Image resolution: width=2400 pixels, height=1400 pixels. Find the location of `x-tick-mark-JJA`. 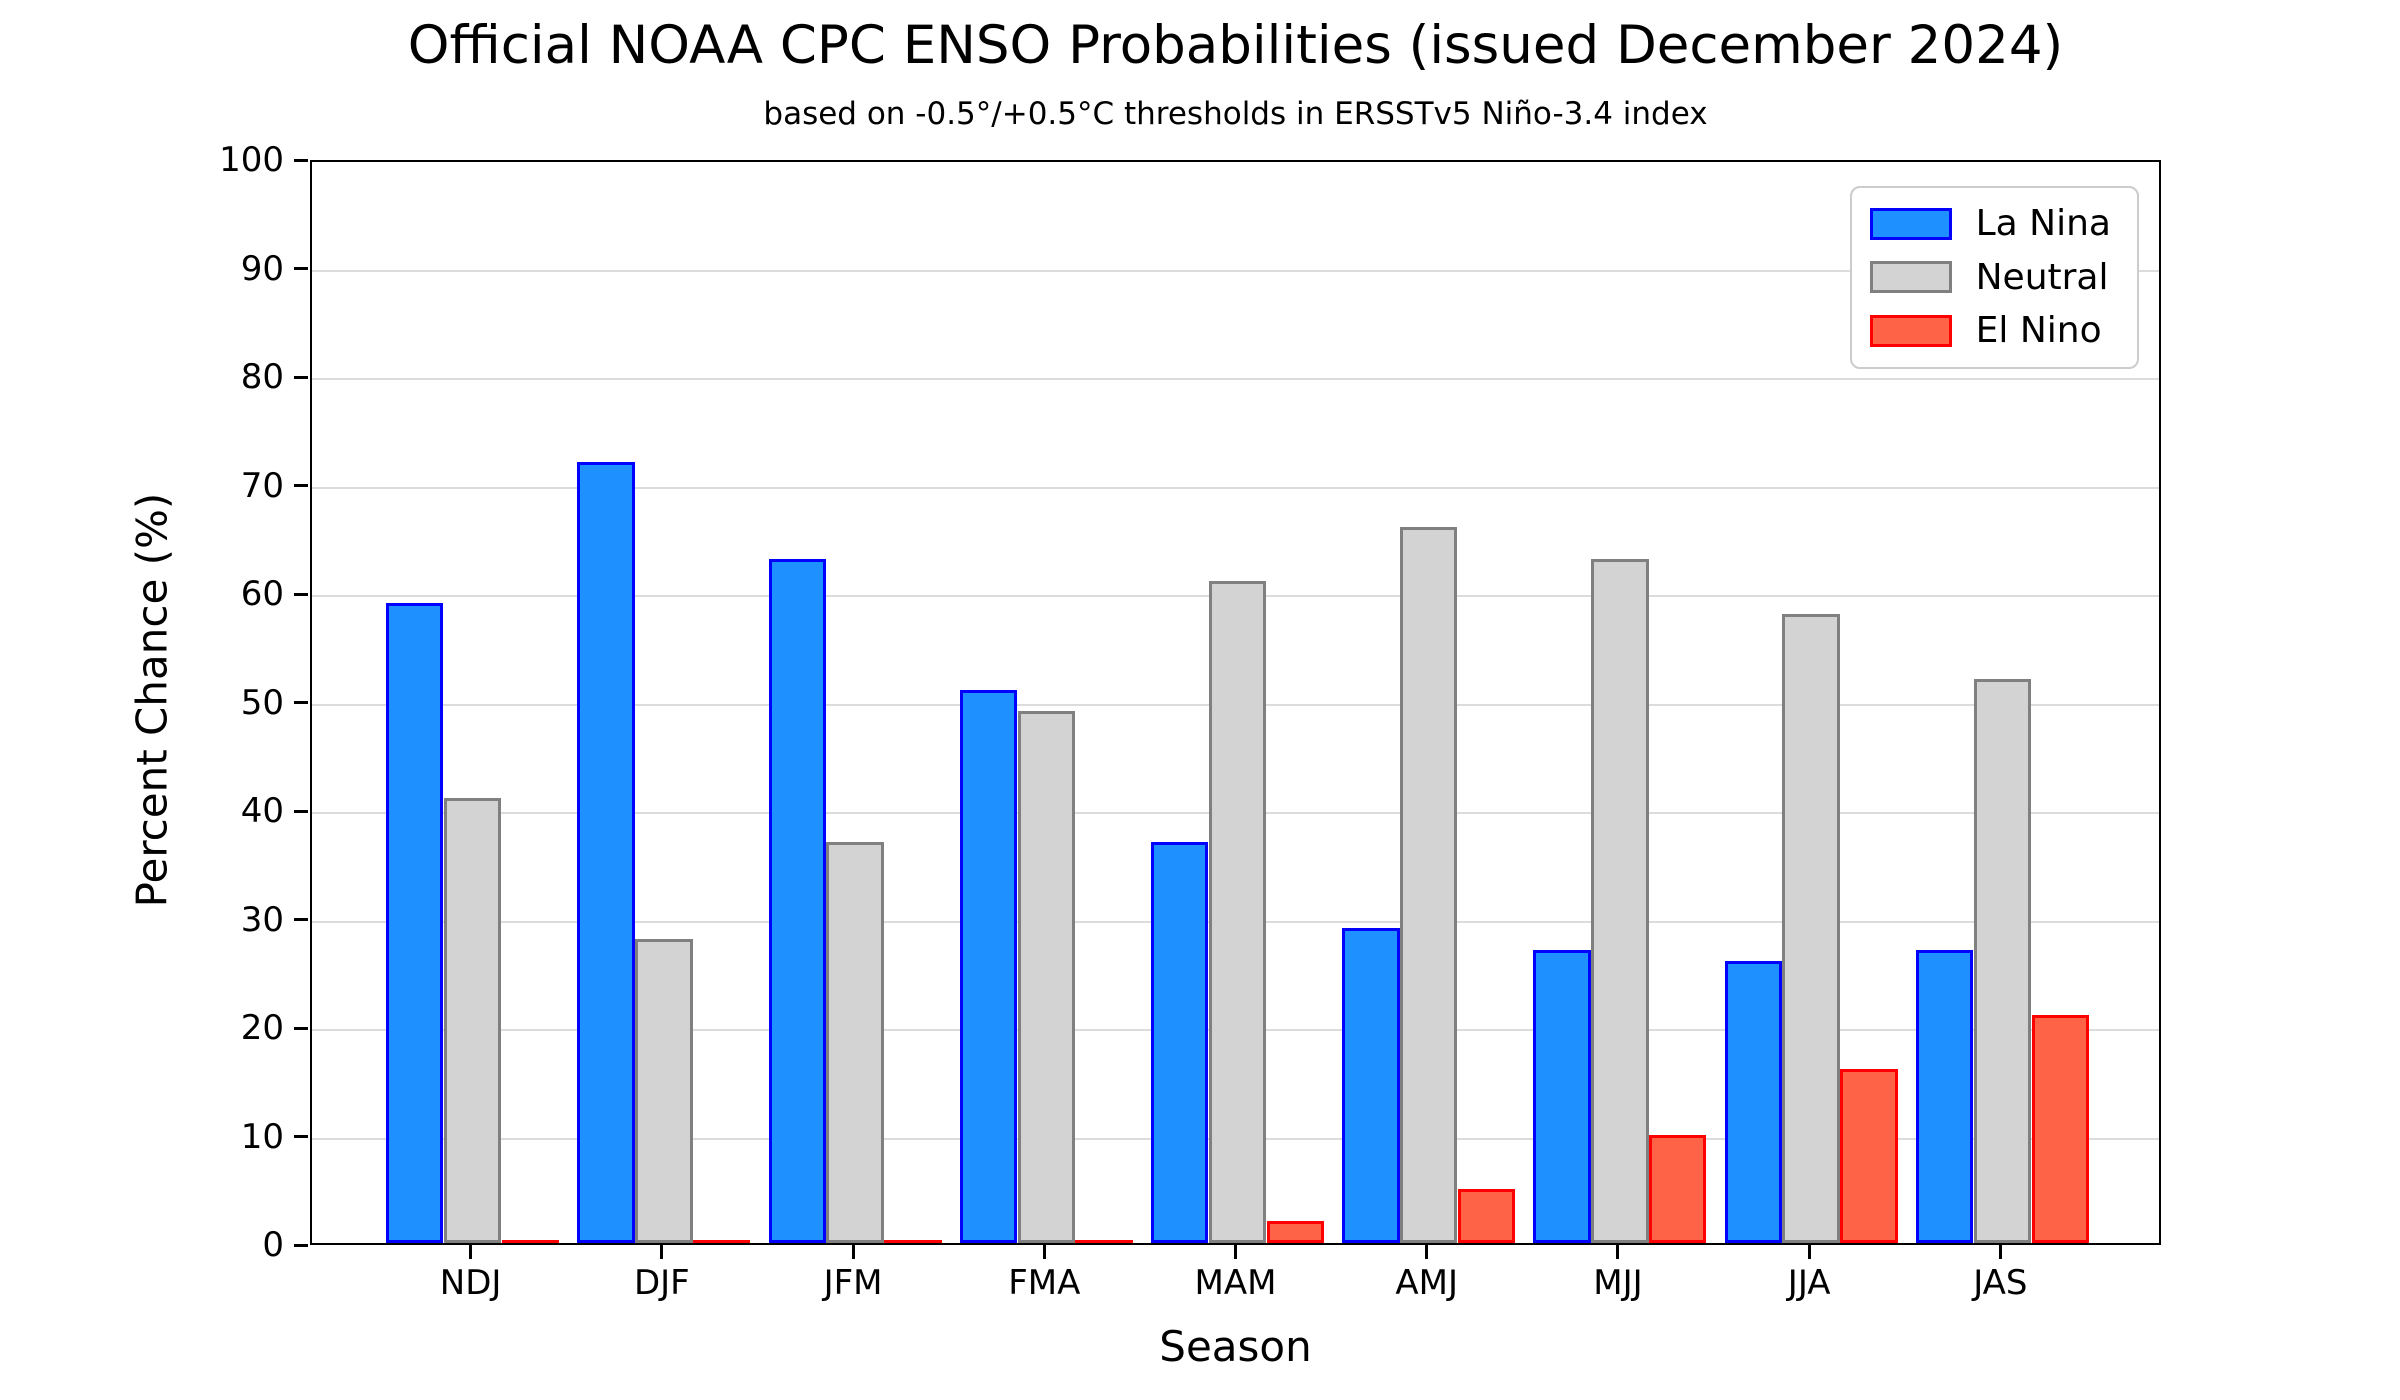

x-tick-mark-JJA is located at coordinates (1809, 1252).